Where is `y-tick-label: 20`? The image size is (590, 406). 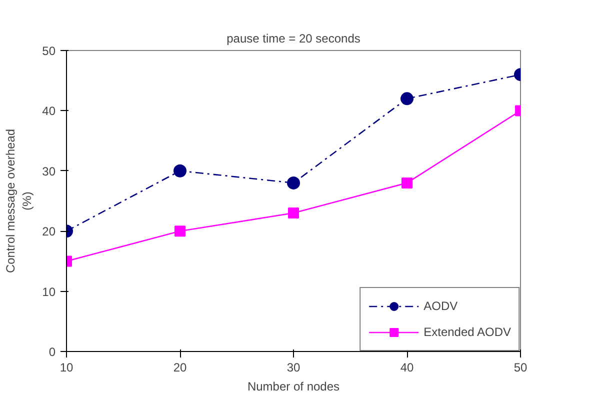
y-tick-label: 20 is located at coordinates (49, 231).